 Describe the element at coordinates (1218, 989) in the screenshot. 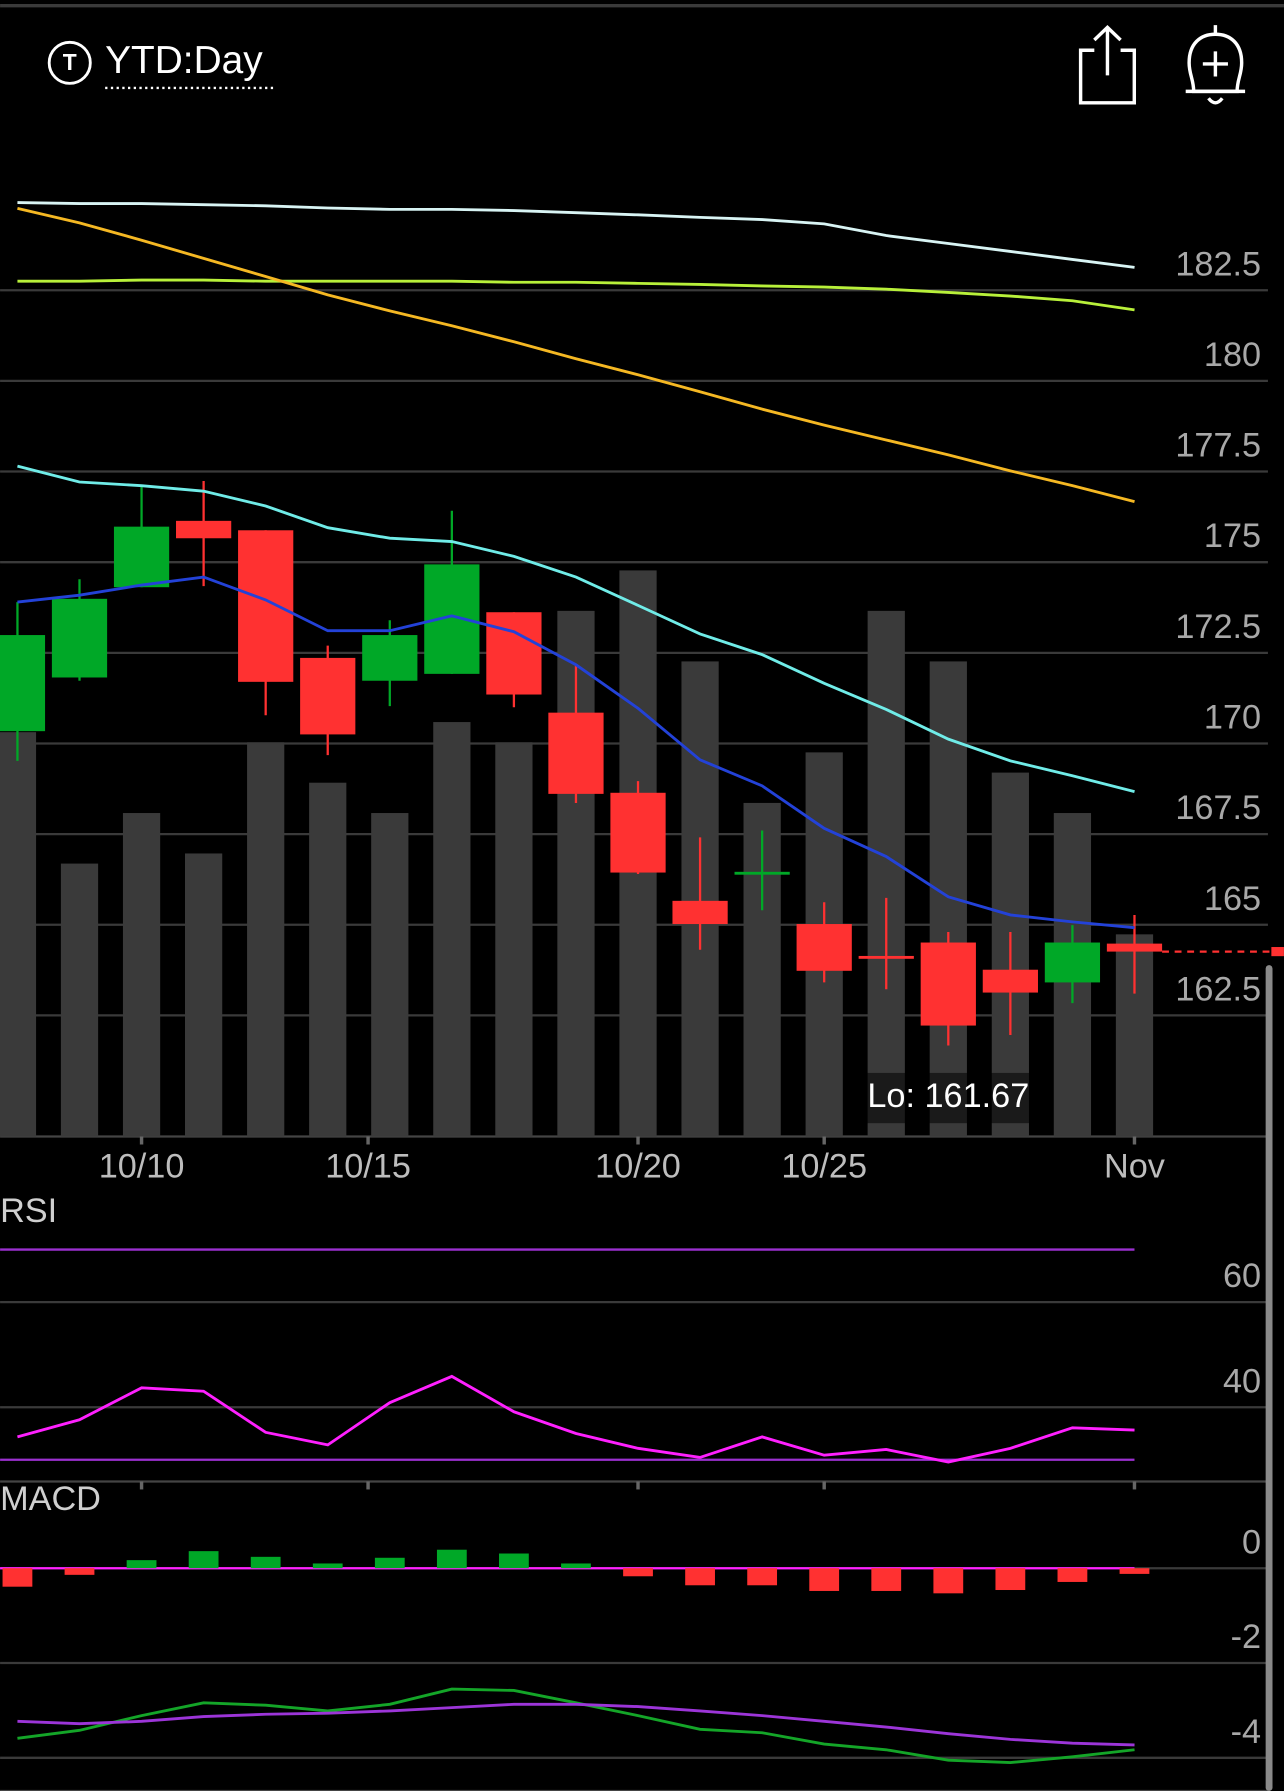

I see `y-tick-label: 162.5` at that location.